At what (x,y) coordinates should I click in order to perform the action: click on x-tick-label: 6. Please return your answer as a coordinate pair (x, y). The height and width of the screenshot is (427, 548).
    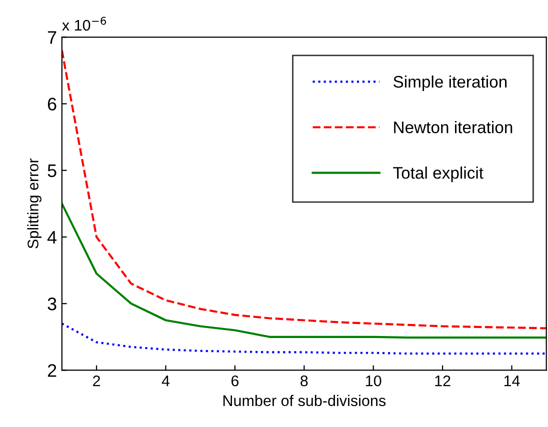
    Looking at the image, I should click on (235, 380).